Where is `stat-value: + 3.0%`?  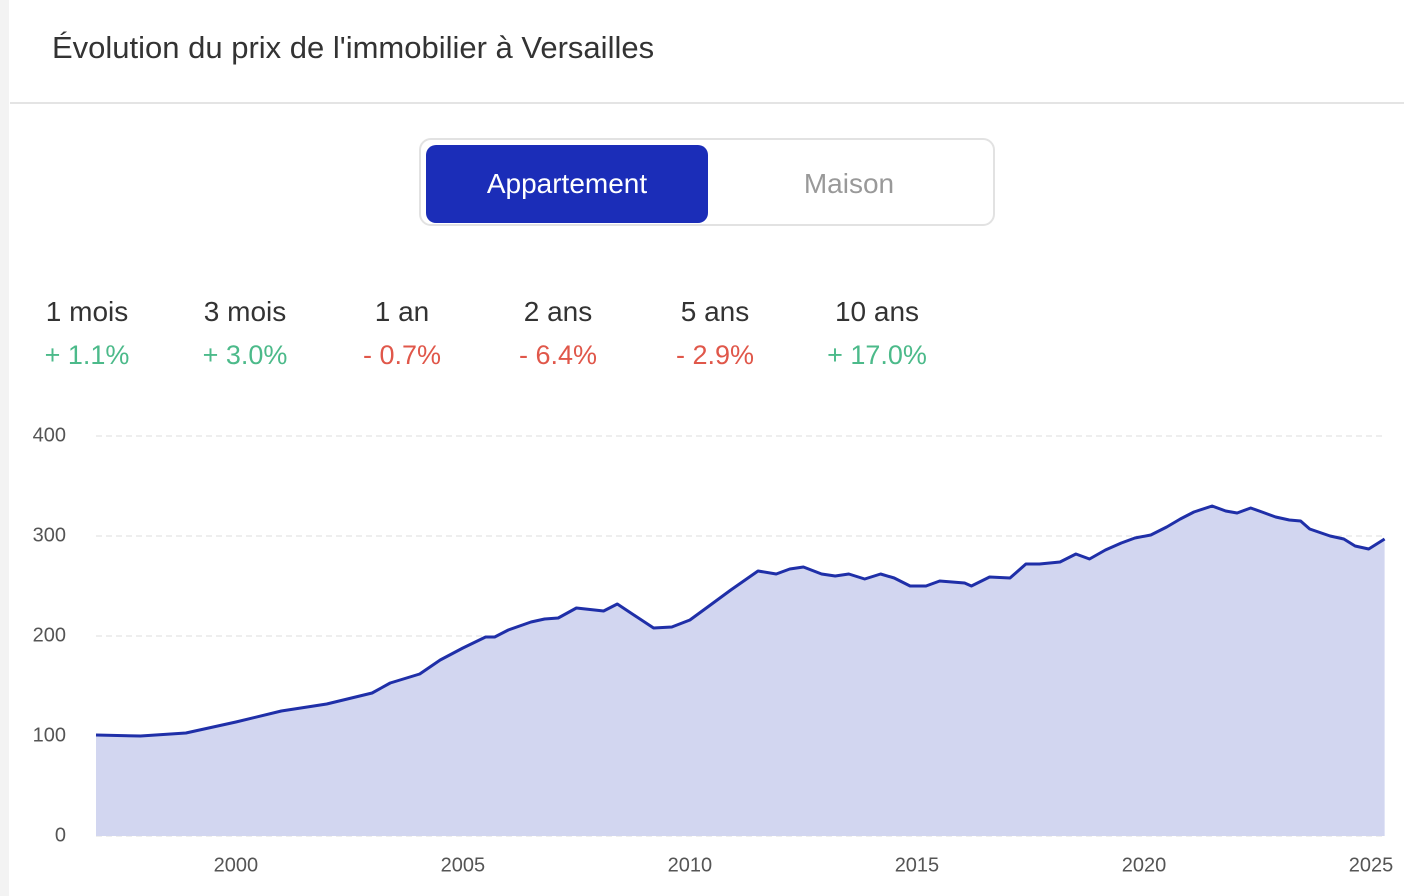
stat-value: + 3.0% is located at coordinates (245, 355).